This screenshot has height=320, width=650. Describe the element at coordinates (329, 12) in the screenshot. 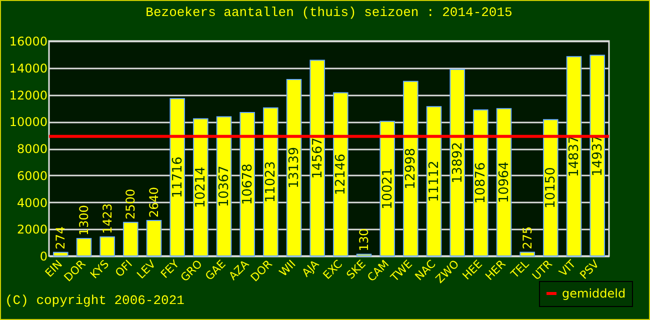

I see `chart-title: Bezoekers aantallen (thuis) seizoen : 2014-2015` at that location.